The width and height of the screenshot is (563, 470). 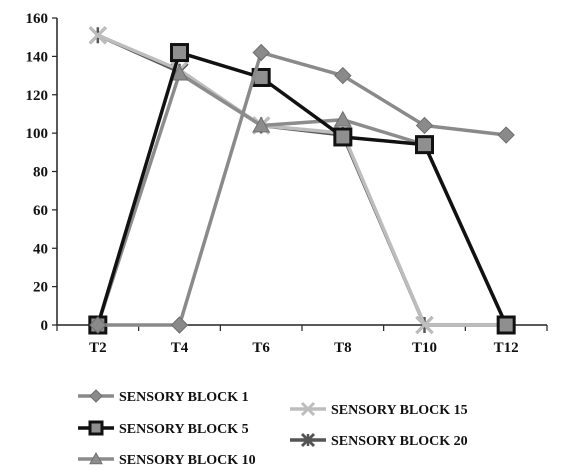 I want to click on y-tick-label: 80, so click(x=40, y=173).